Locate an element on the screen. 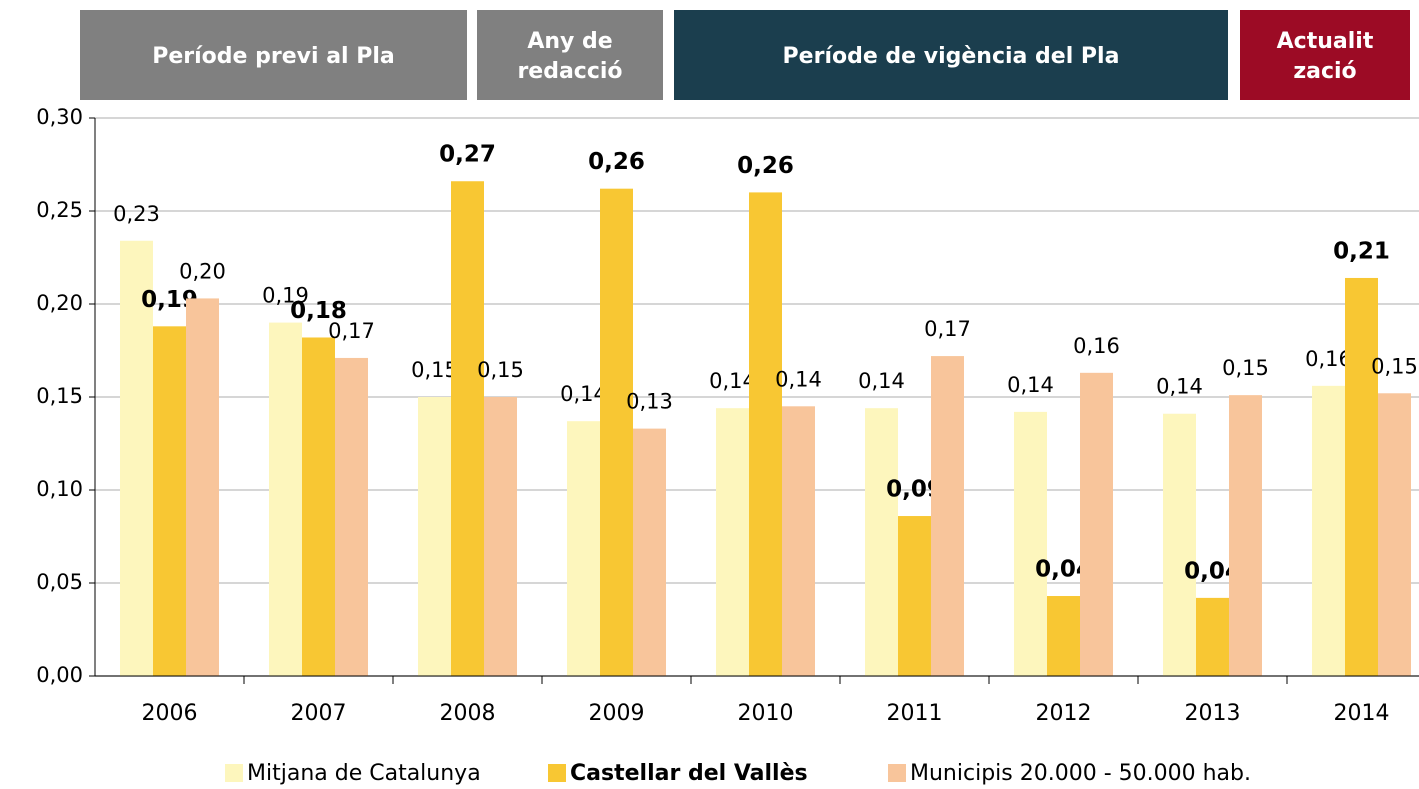 Image resolution: width=1419 pixels, height=789 pixels. data-label: 0,19 is located at coordinates (285, 296).